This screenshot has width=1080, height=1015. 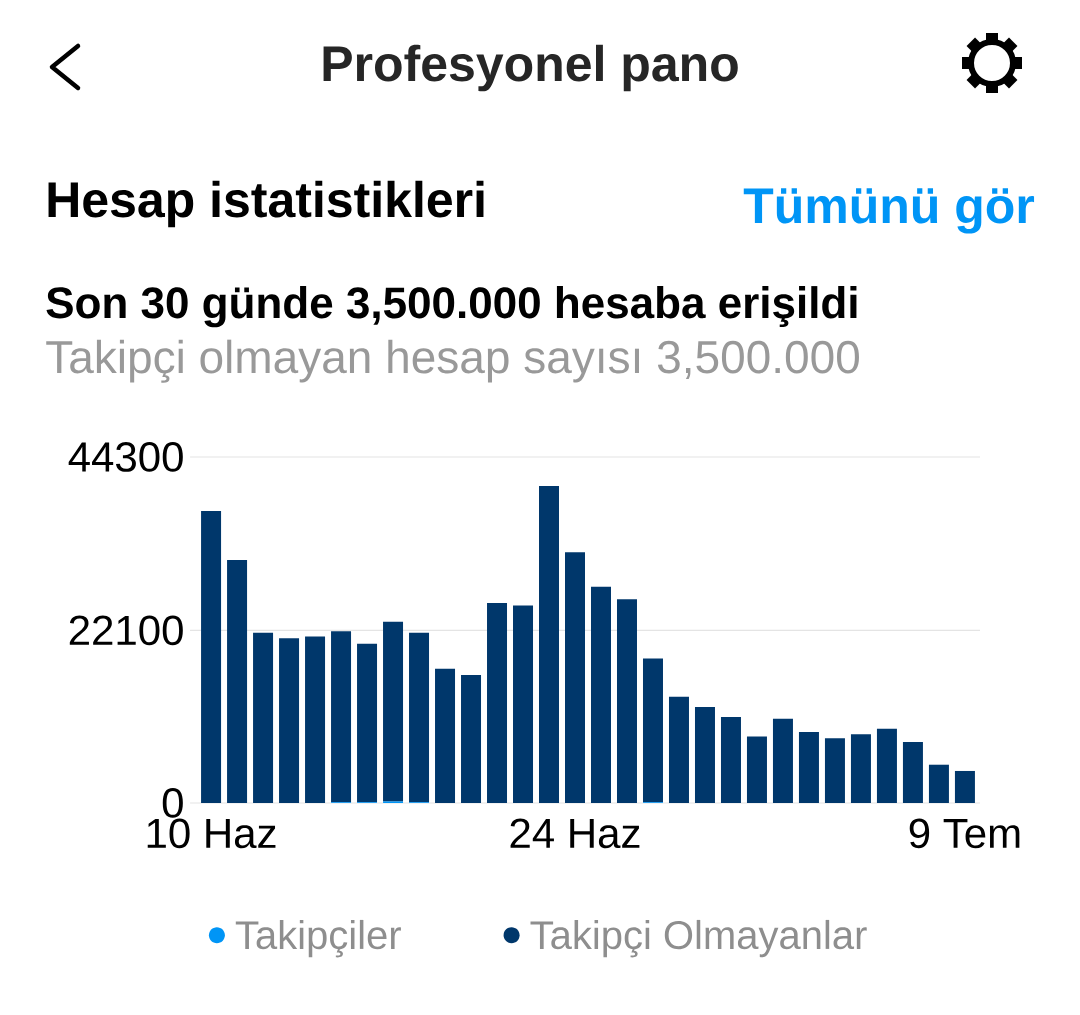 What do you see at coordinates (575, 833) in the screenshot?
I see `x-tick-label: 24 Haz` at bounding box center [575, 833].